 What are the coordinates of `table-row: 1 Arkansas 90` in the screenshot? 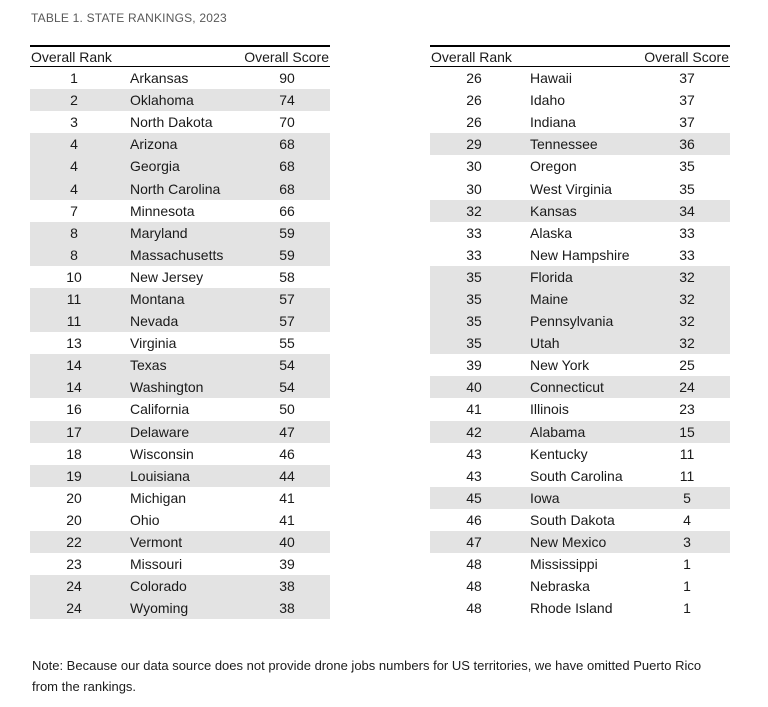 It's located at (180, 78).